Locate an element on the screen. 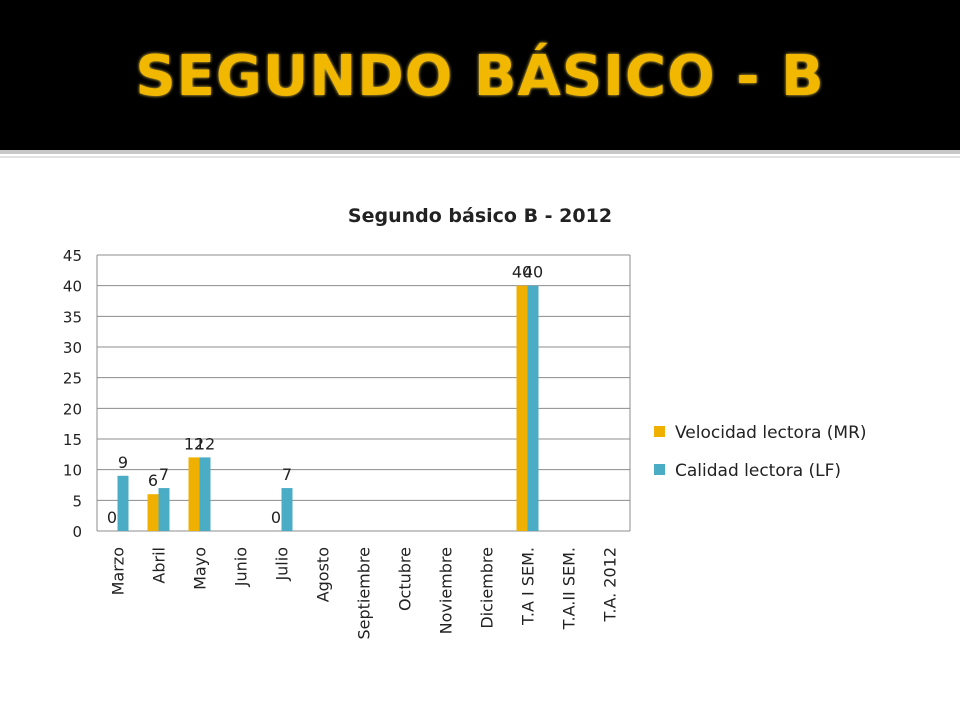 This screenshot has width=960, height=720. y-tick-label: 20 is located at coordinates (72, 409).